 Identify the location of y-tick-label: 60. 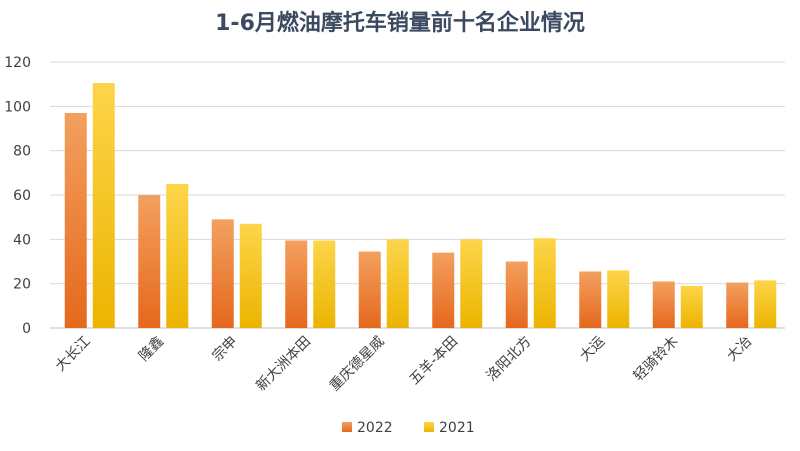
(22, 196).